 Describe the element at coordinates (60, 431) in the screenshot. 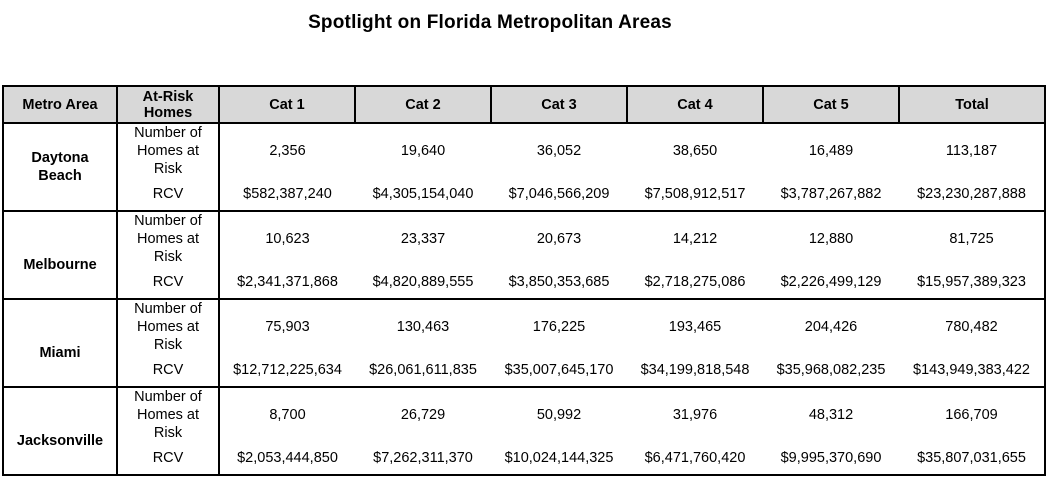

I see `metro-name: Jacksonville` at that location.